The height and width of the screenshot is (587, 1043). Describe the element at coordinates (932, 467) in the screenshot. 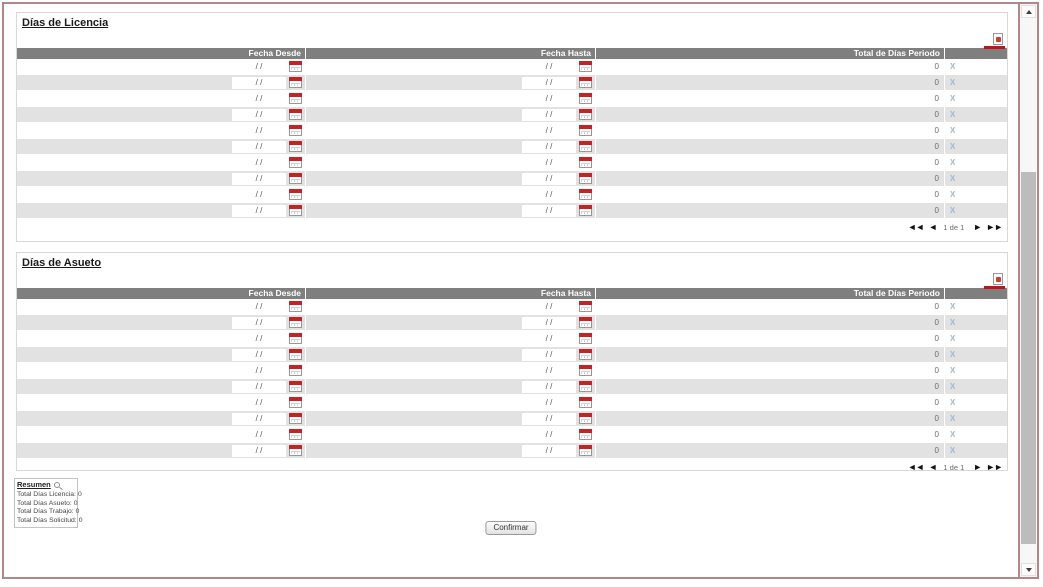

I see `previous-page-icon: ◄` at that location.